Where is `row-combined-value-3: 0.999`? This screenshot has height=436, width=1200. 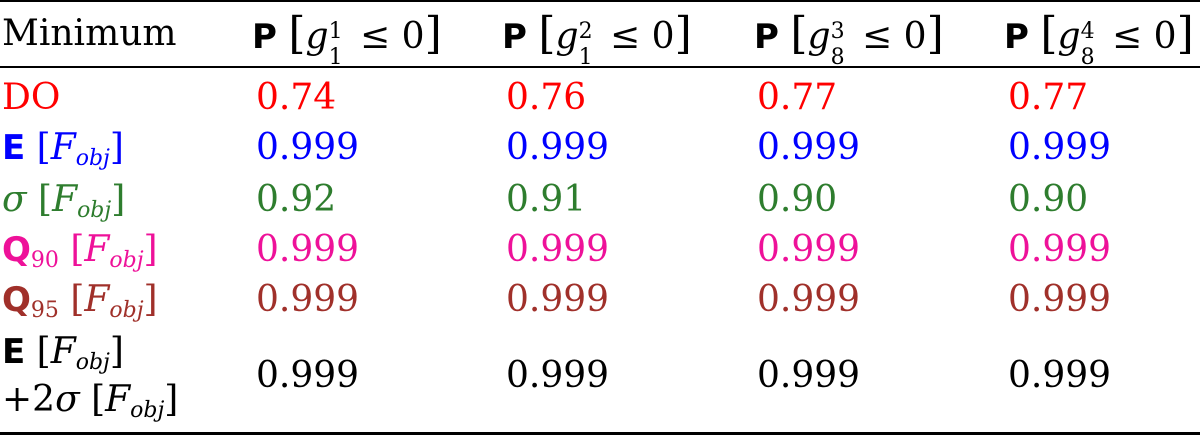 row-combined-value-3: 0.999 is located at coordinates (809, 375).